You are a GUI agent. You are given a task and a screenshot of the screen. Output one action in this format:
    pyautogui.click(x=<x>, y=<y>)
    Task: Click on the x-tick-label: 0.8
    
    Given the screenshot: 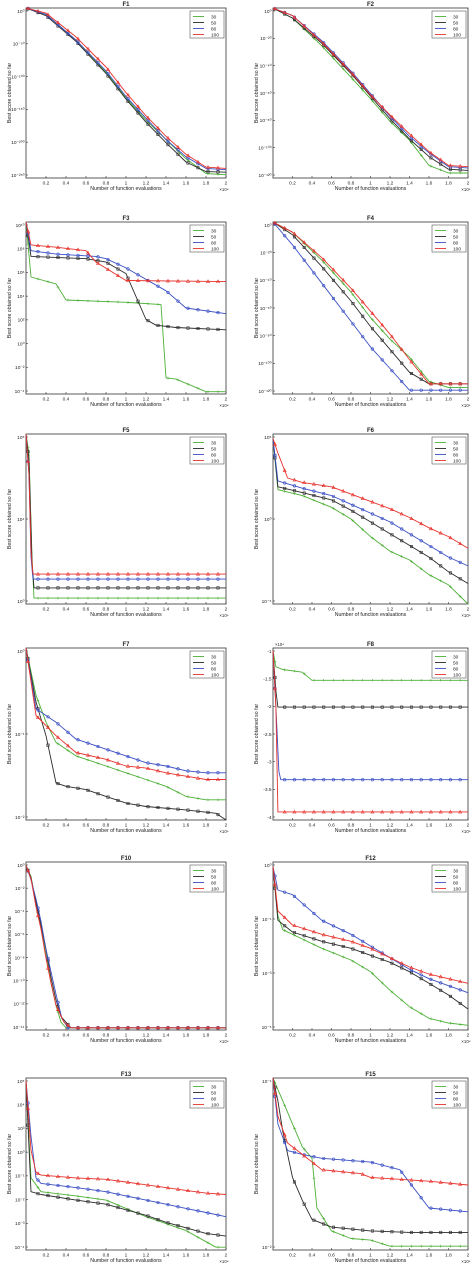 What is the action you would take?
    pyautogui.click(x=106, y=1256)
    